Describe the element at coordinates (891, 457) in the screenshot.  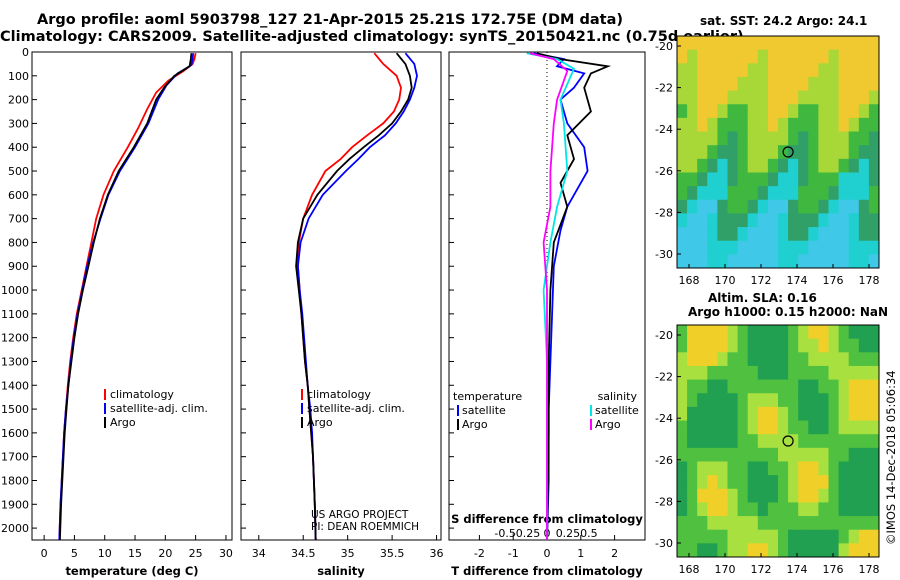
I see `credit-label: ©IMOS 14-Dec-2018 05:06:34` at that location.